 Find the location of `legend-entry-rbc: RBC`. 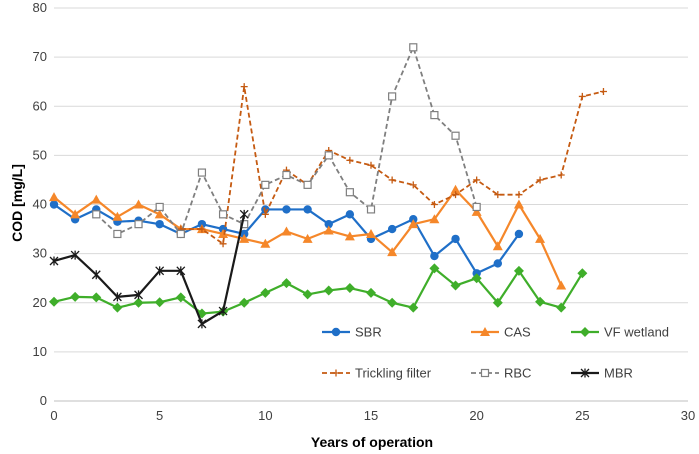

legend-entry-rbc: RBC is located at coordinates (501, 373).